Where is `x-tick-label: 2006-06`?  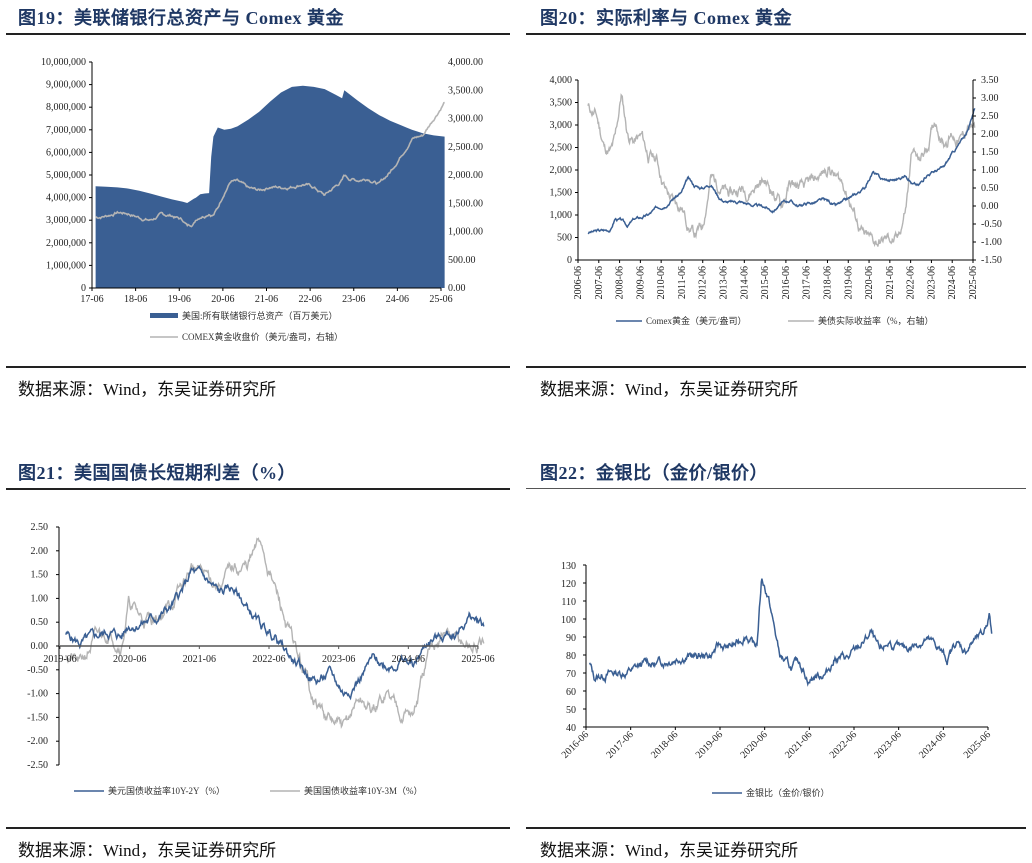
x-tick-label: 2006-06 is located at coordinates (578, 282).